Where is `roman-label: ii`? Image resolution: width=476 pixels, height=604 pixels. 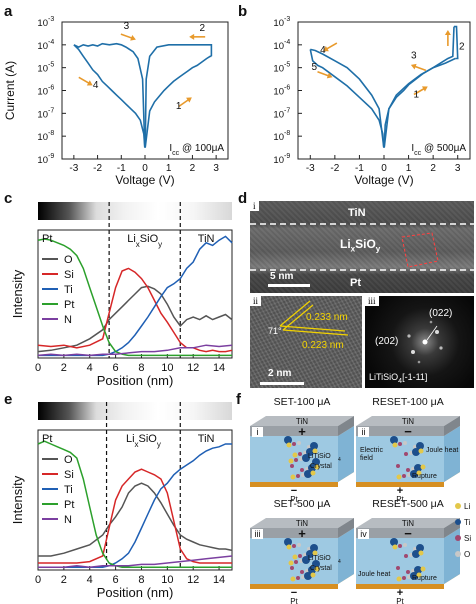 roman-label: ii is located at coordinates (364, 432).